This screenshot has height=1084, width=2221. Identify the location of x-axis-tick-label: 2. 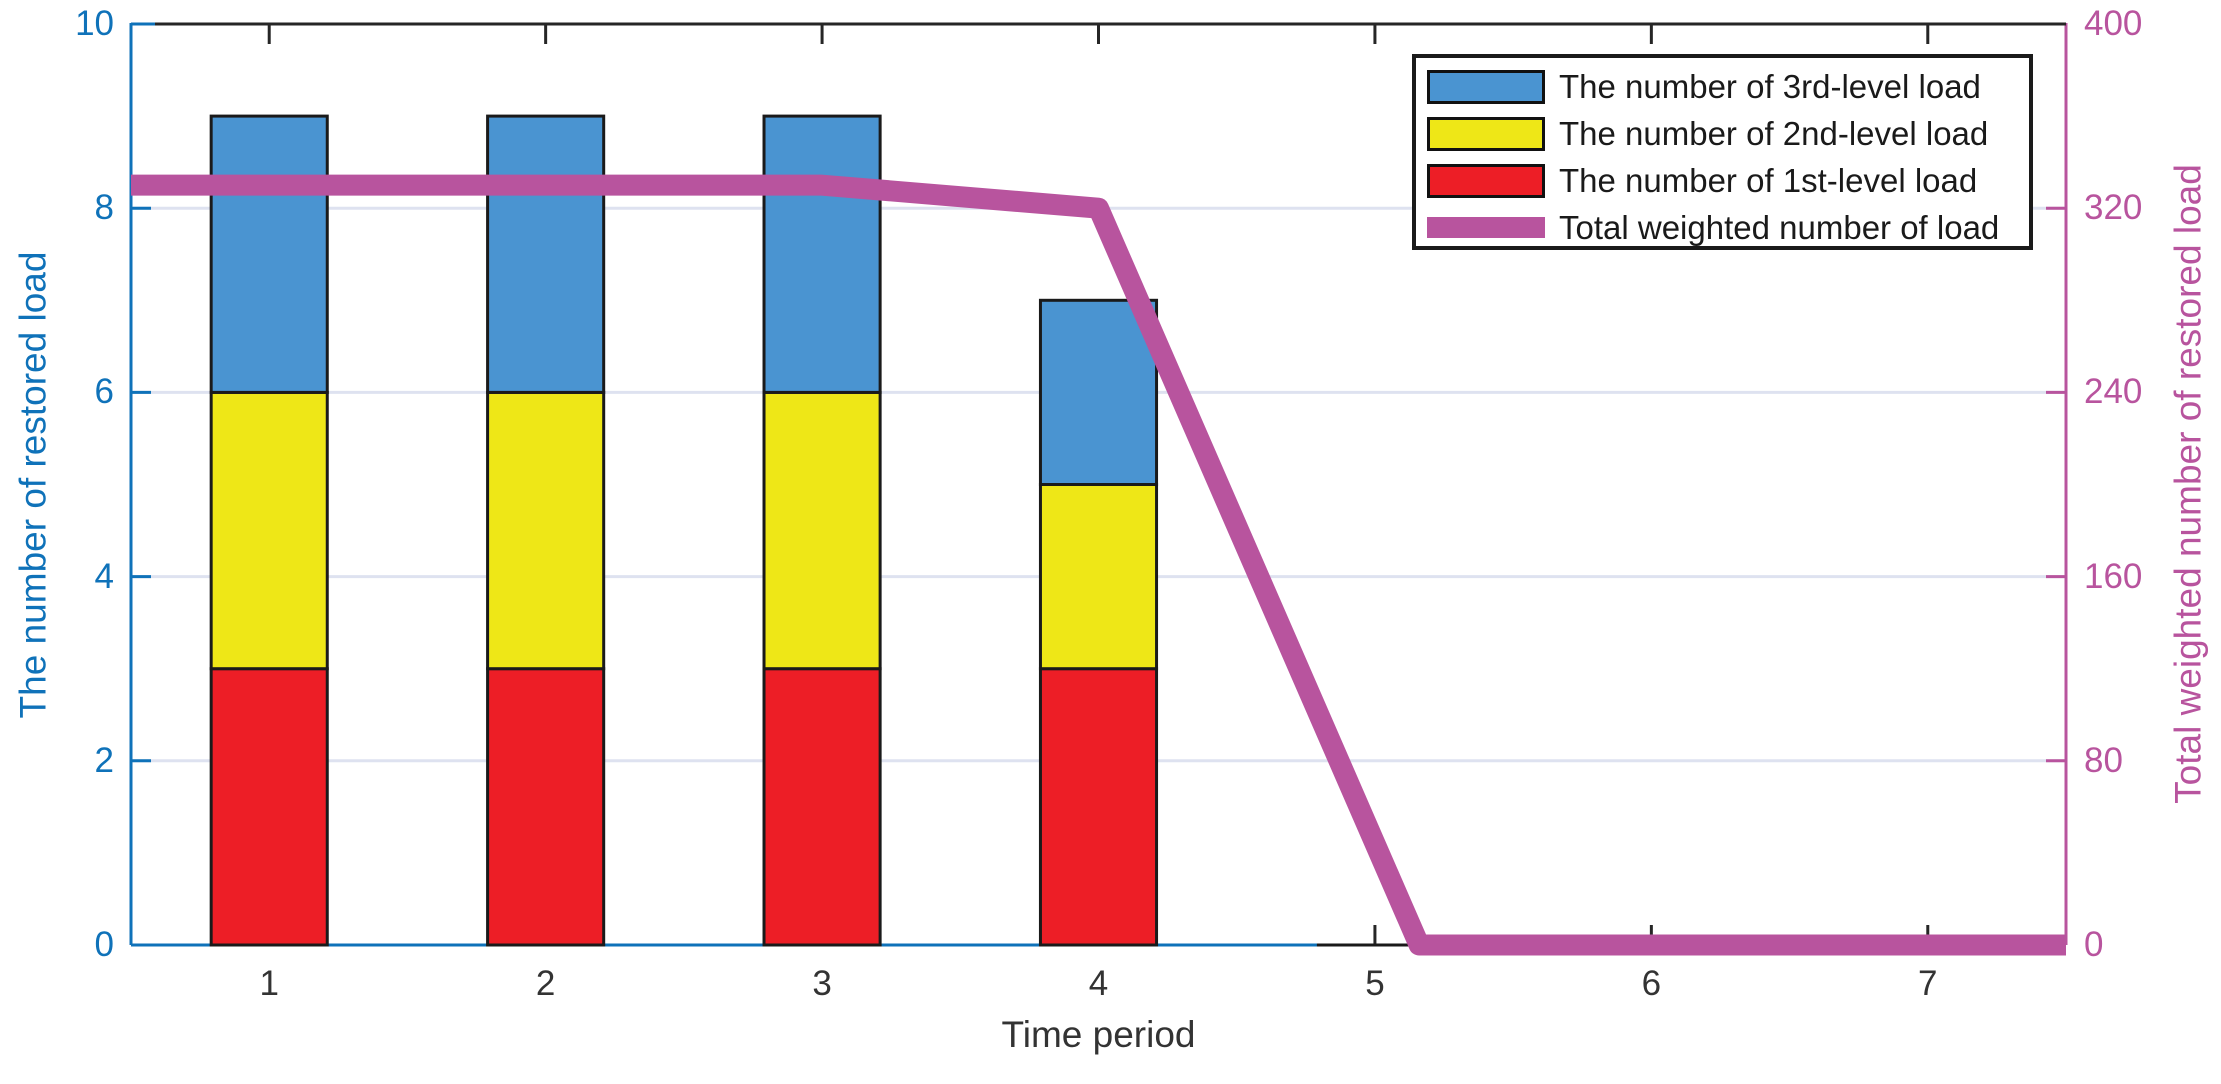
(545, 983).